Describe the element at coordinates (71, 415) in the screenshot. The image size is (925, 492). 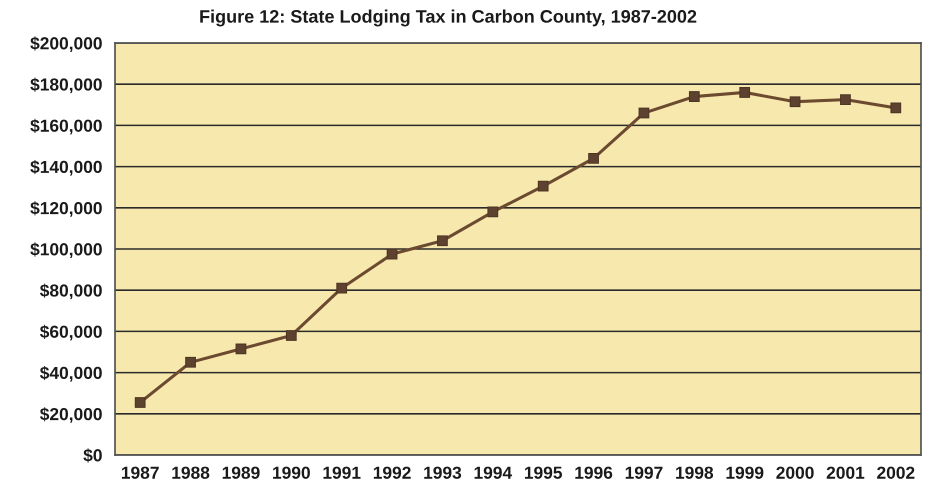
I see `y-tick-label: $20,000` at that location.